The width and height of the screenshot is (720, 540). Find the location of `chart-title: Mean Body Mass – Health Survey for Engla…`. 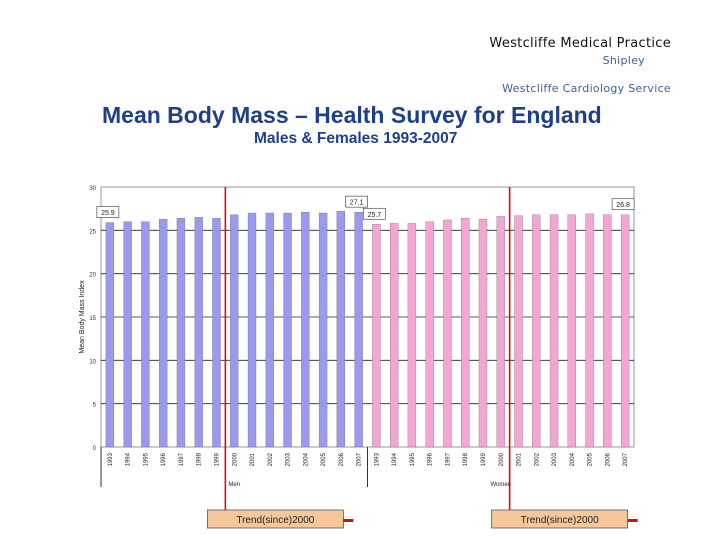

chart-title: Mean Body Mass – Health Survey for Engla… is located at coordinates (352, 115).